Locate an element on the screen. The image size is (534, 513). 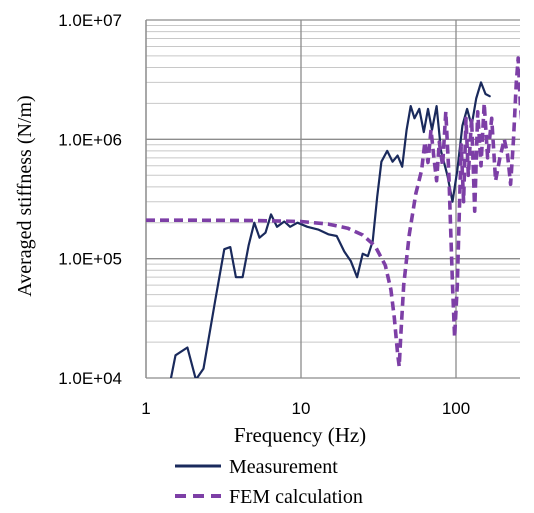
y-tick-label: 1.0E+04 is located at coordinates (90, 378).